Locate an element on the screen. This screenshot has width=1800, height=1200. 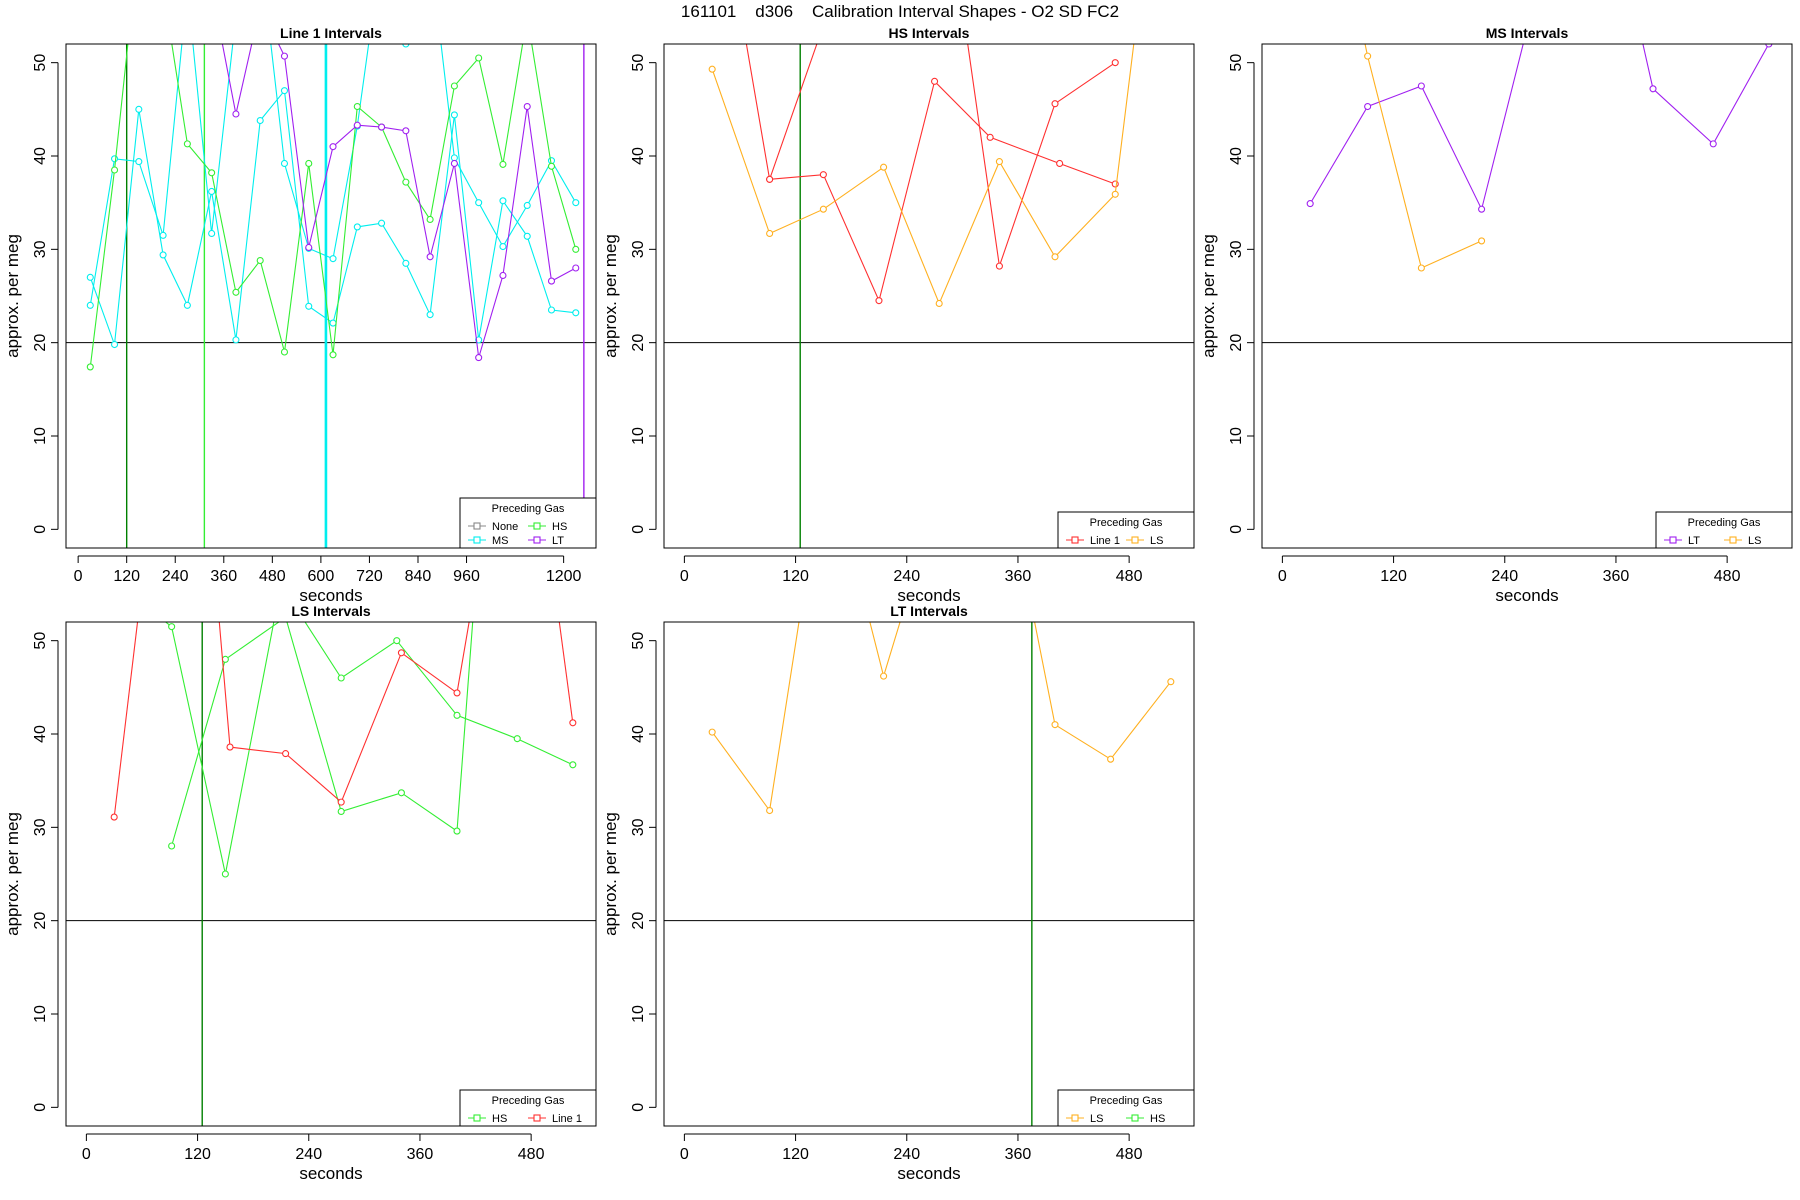
x-tick-label: 1200 is located at coordinates (564, 576).